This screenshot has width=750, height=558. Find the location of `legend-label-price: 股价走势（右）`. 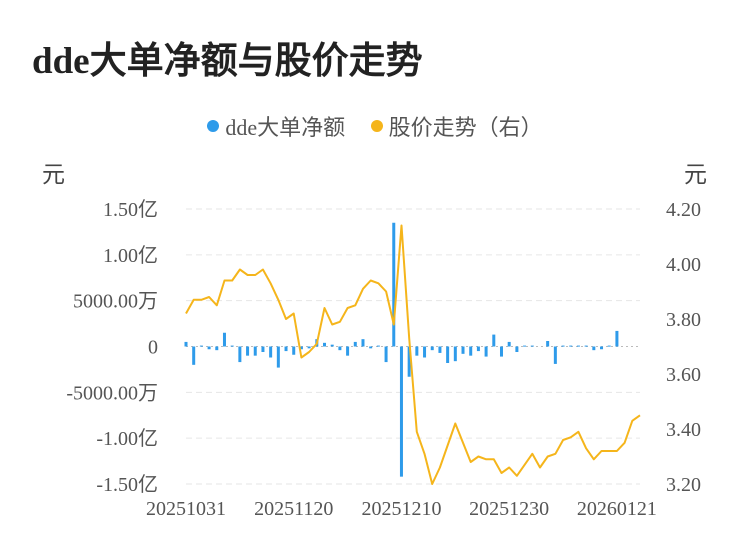

legend-label-price: 股价走势（右） is located at coordinates (465, 127).